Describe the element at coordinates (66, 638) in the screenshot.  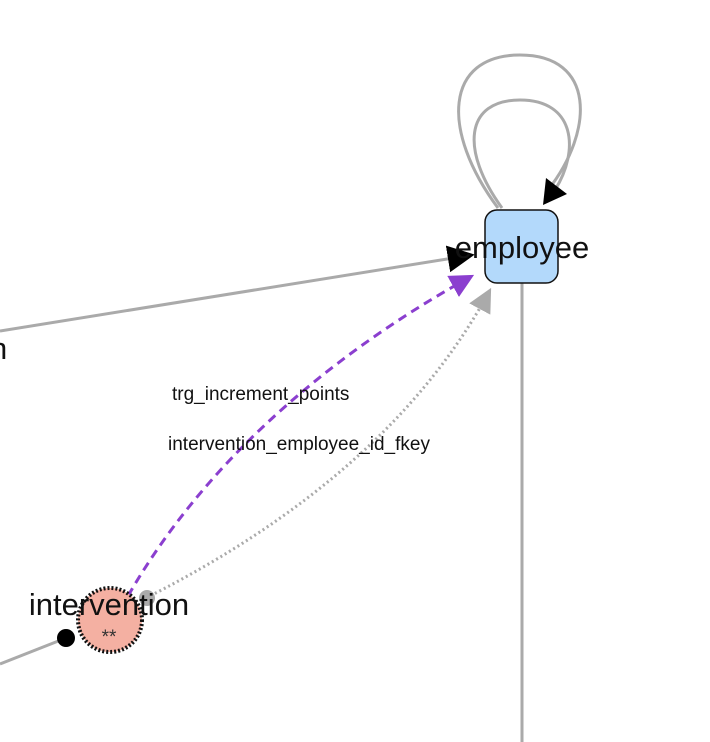
I see `edge-tail-dot` at that location.